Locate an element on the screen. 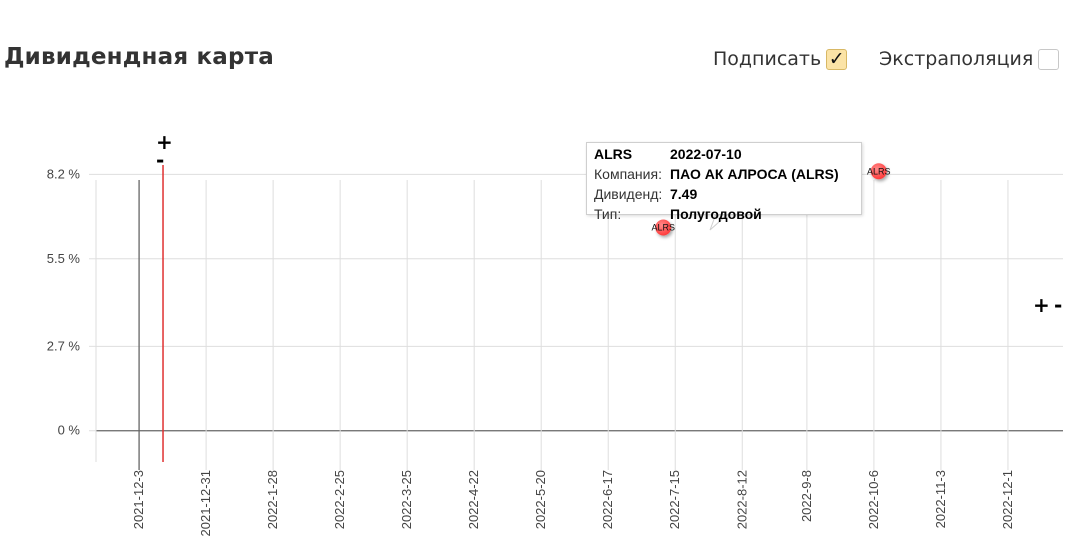 The height and width of the screenshot is (555, 1087). x-tick-label: 2022-7-15 is located at coordinates (674, 499).